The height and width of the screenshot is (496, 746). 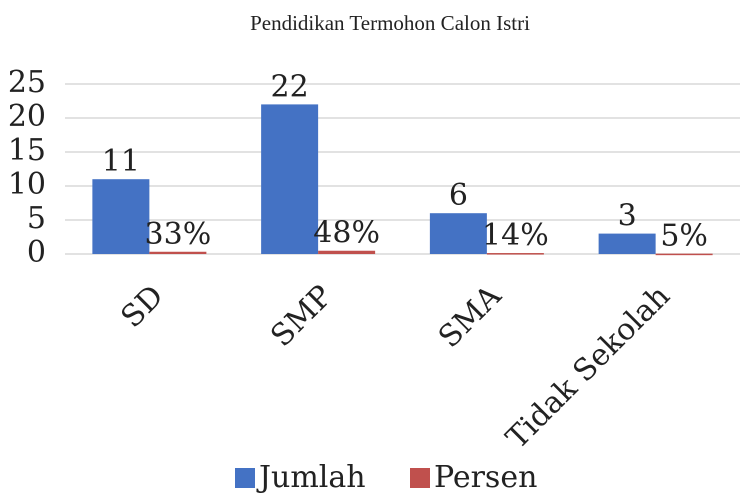 I want to click on data-label: 11, so click(x=121, y=161).